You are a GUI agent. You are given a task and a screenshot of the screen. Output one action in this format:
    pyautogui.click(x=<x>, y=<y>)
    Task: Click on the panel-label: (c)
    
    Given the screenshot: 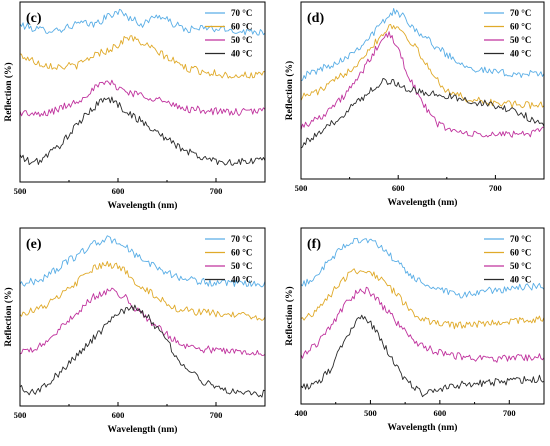 What is the action you would take?
    pyautogui.click(x=34, y=18)
    